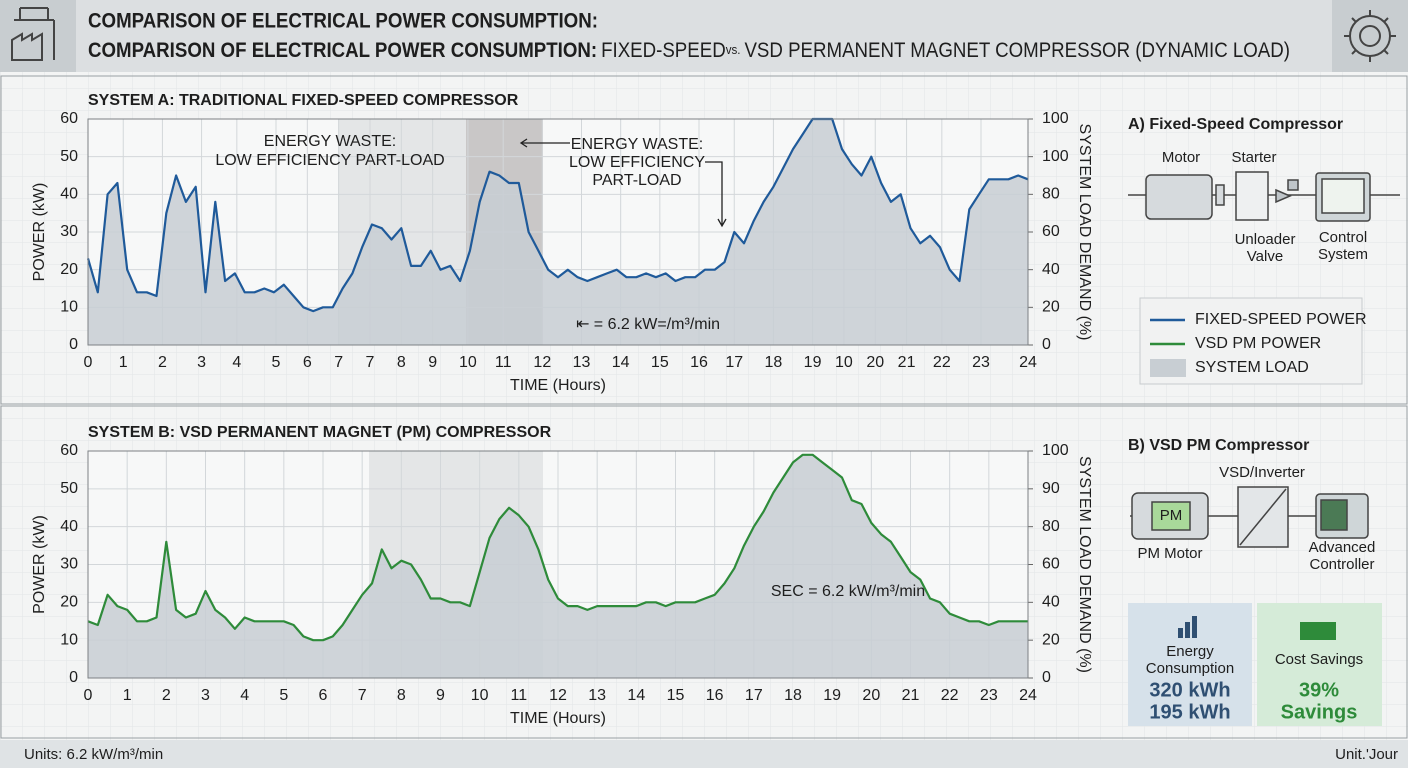  Describe the element at coordinates (1218, 445) in the screenshot. I see `side-title: B) VSD PM Compressor` at that location.